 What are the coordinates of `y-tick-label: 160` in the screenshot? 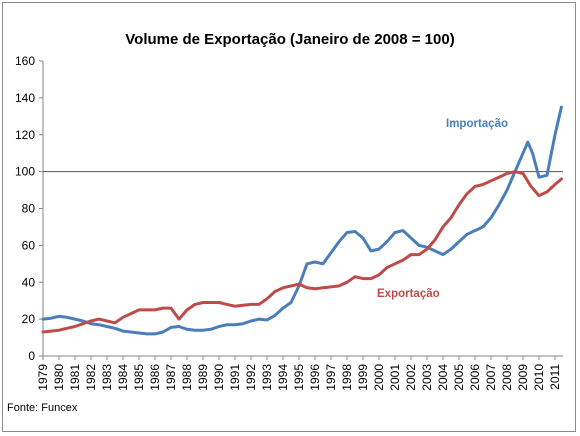 It's located at (25, 61).